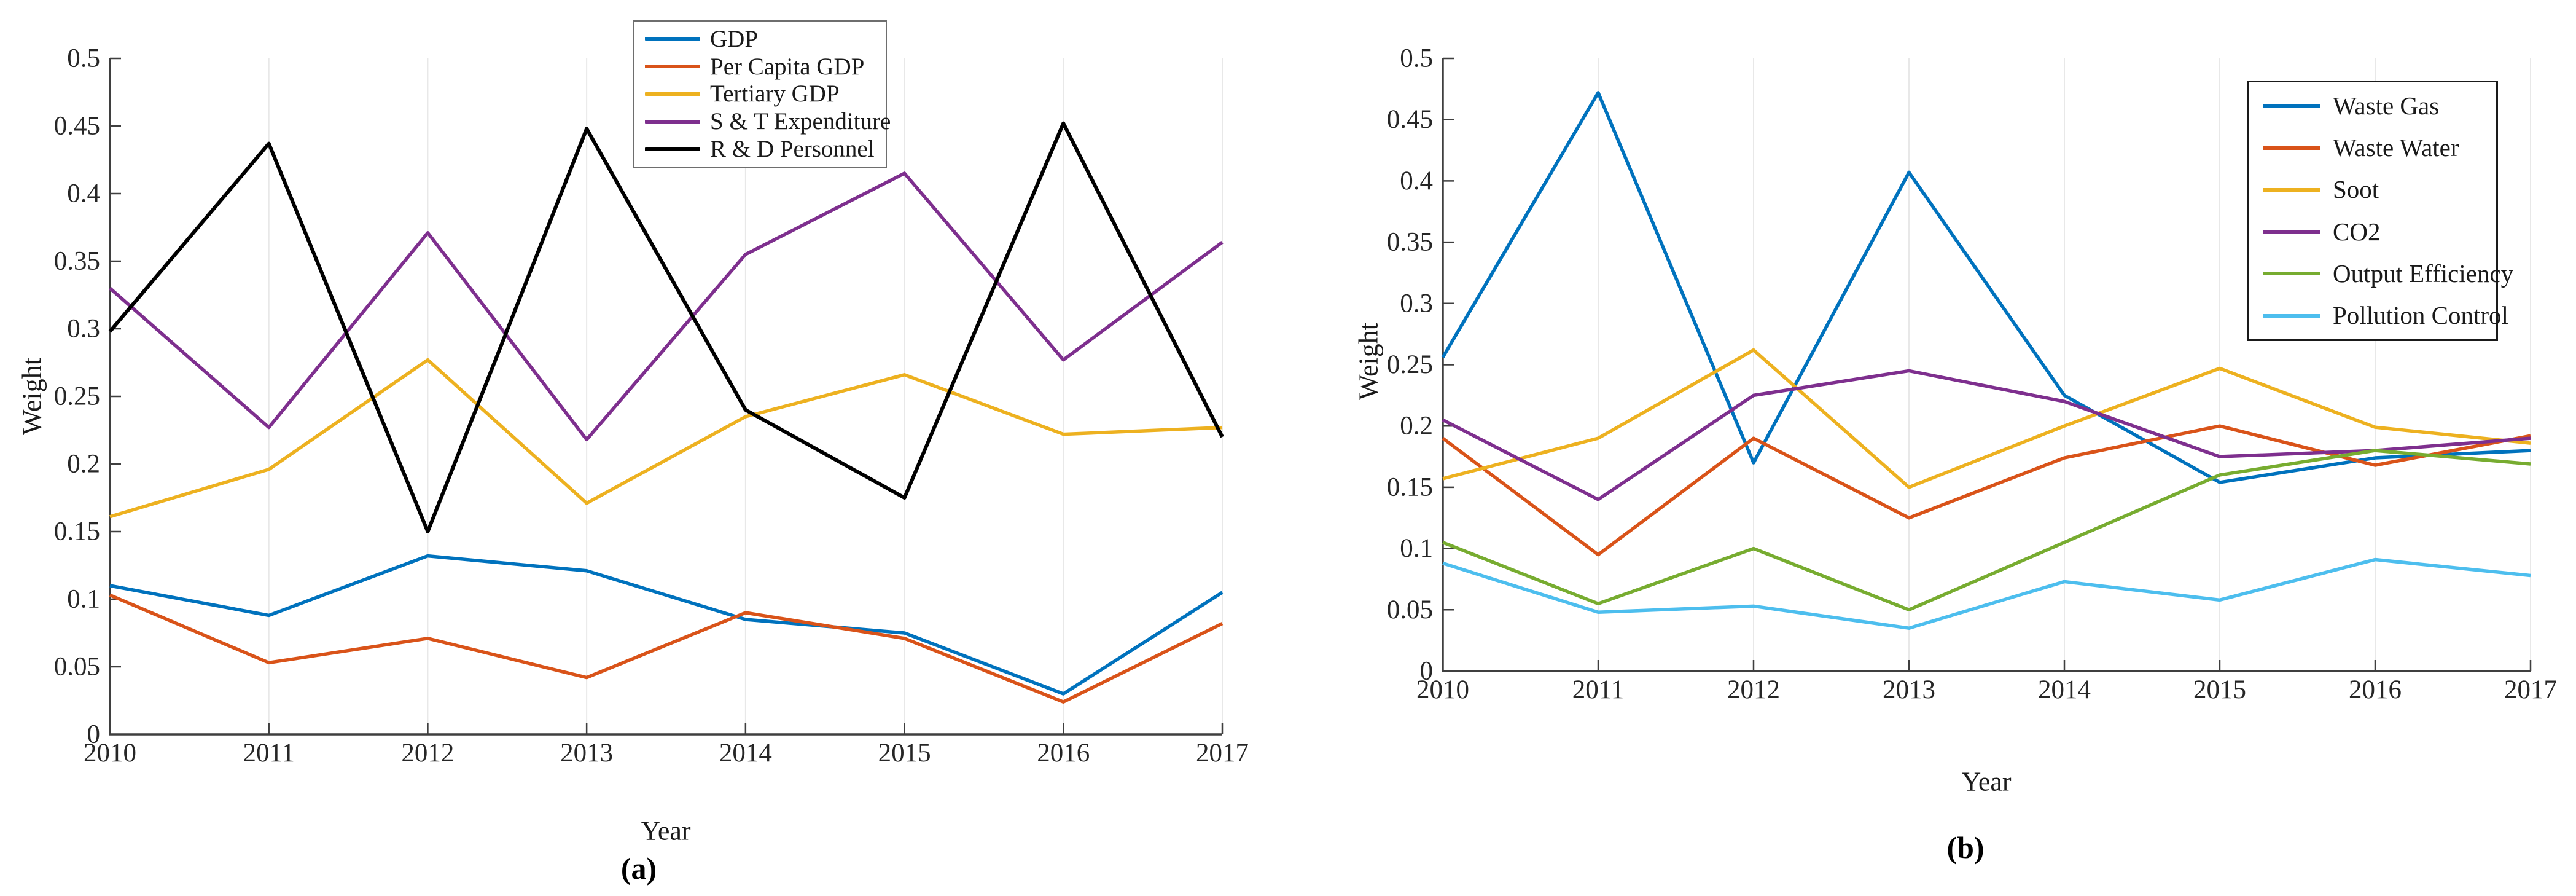 Image resolution: width=2576 pixels, height=896 pixels. What do you see at coordinates (1986, 781) in the screenshot?
I see `x-axis-label-b: Year` at bounding box center [1986, 781].